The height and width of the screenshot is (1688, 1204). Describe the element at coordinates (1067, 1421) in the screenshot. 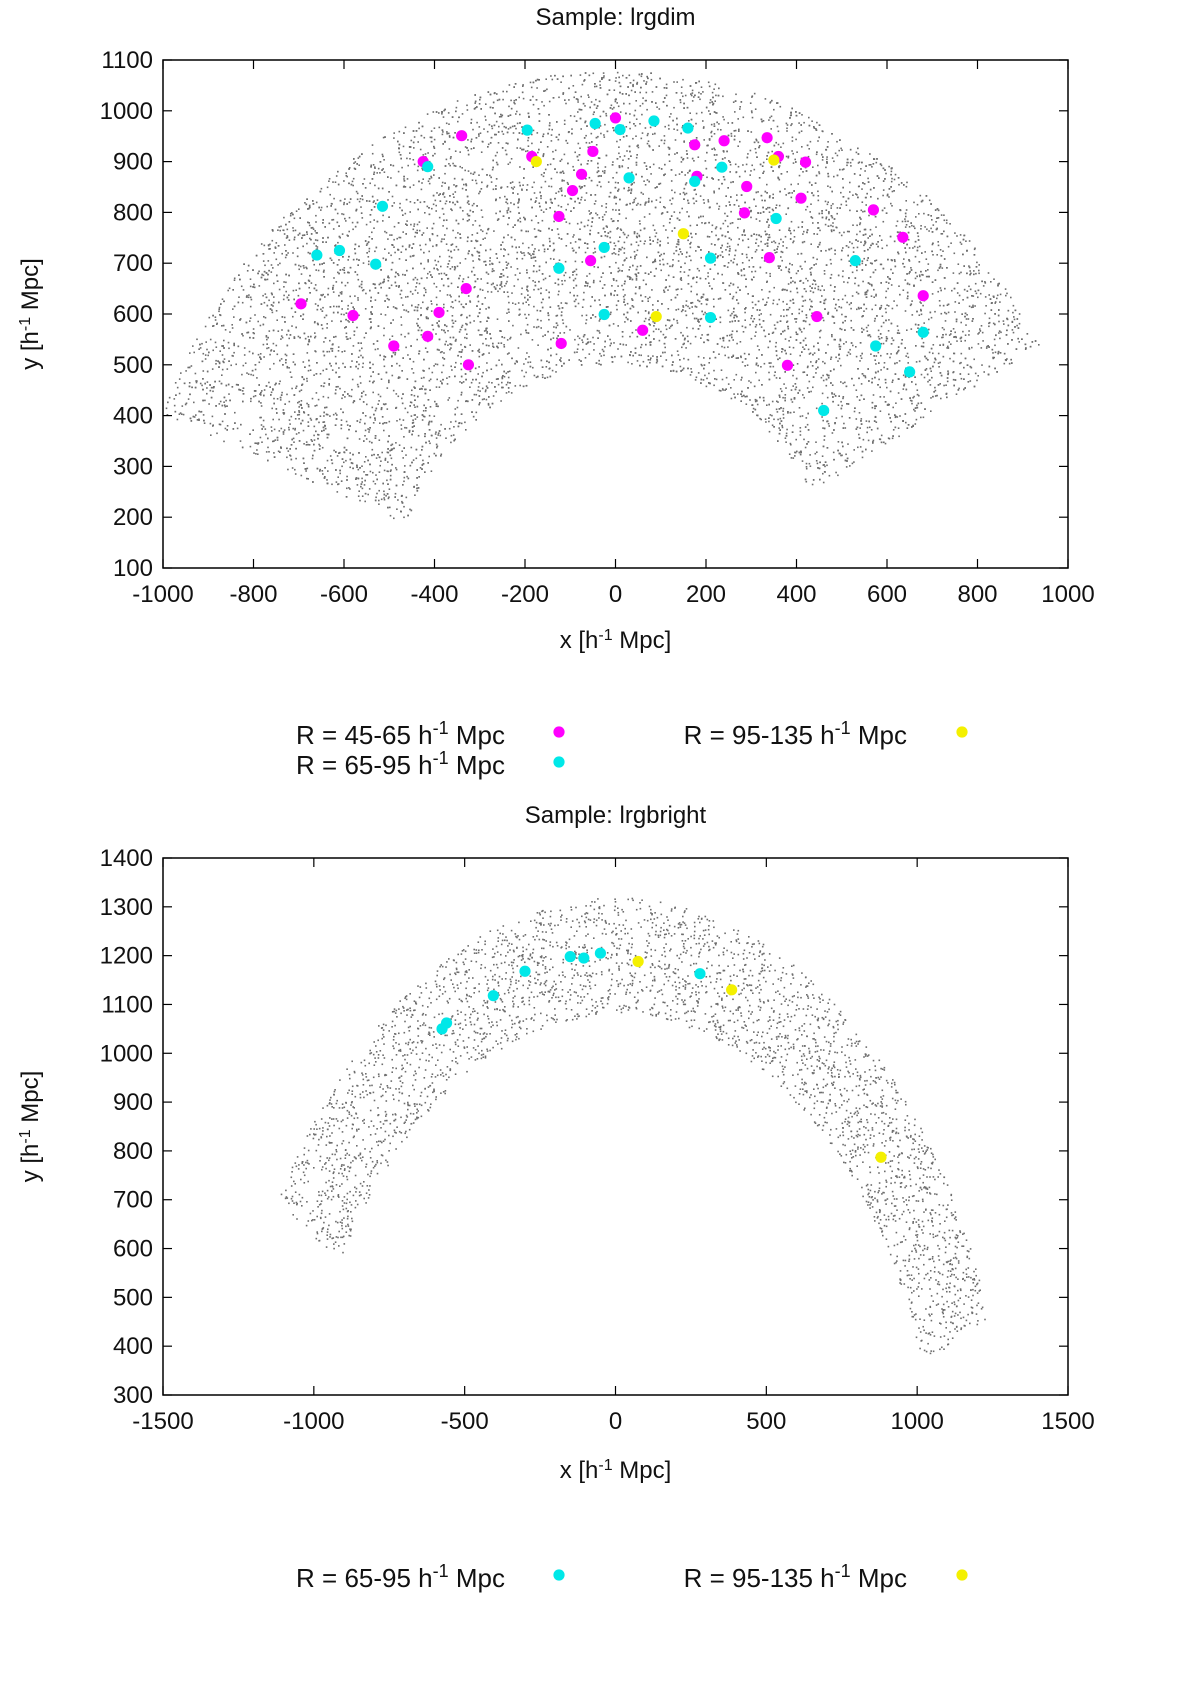

I see `x-tick-label: 1500` at that location.